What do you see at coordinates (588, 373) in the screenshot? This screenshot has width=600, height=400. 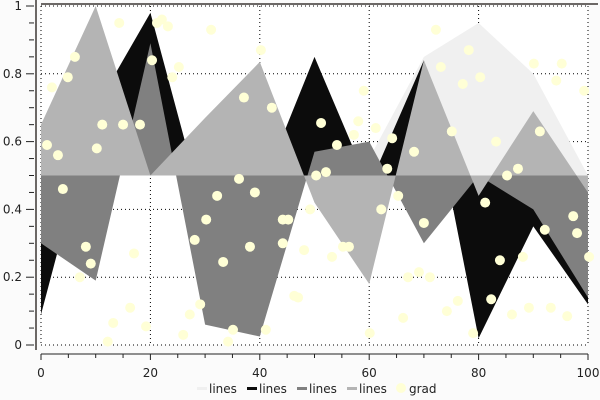 I see `x-tick-label: 100` at bounding box center [588, 373].